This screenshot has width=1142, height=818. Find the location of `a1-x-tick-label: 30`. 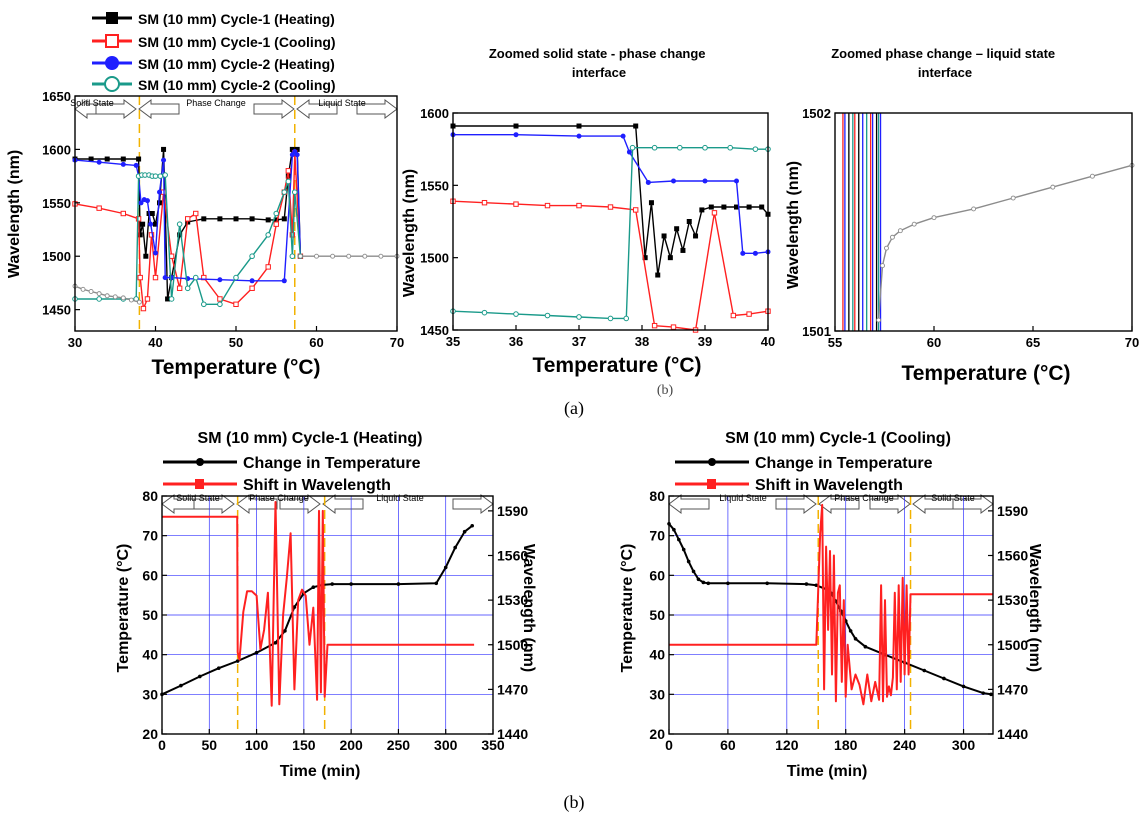

a1-x-tick-label: 30 is located at coordinates (75, 342).